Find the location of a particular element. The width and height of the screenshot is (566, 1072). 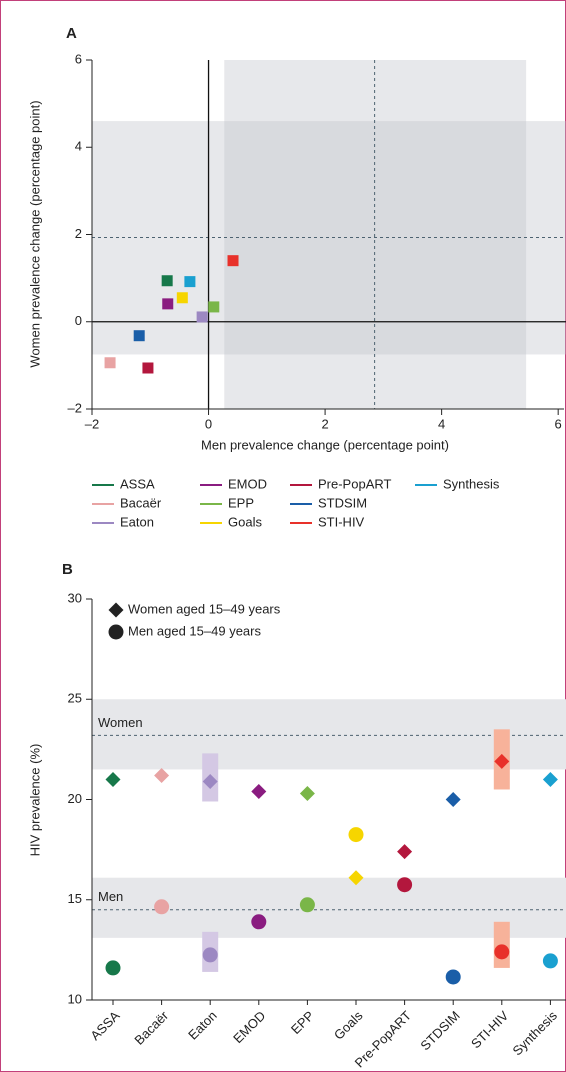

y-tick-label: 0 is located at coordinates (78, 320).